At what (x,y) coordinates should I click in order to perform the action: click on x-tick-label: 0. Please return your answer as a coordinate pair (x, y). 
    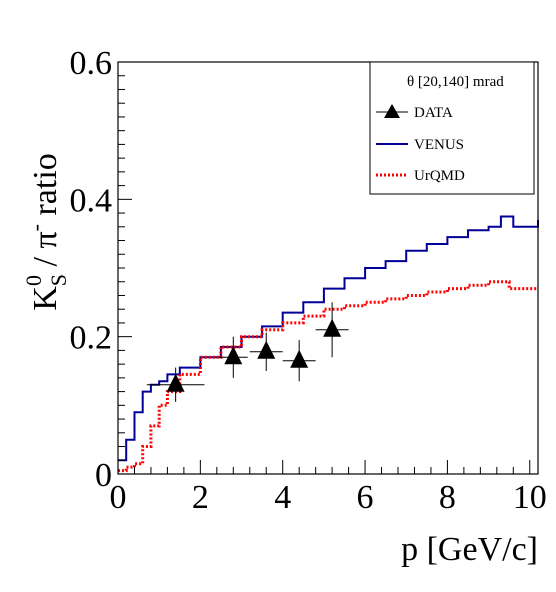
    Looking at the image, I should click on (118, 497).